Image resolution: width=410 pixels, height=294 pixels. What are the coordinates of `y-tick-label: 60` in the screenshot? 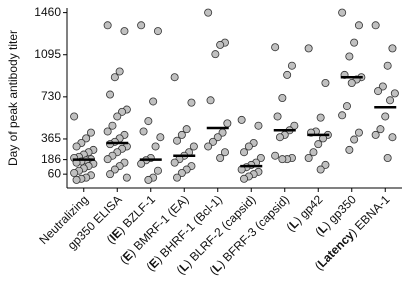 It's located at (55, 173).